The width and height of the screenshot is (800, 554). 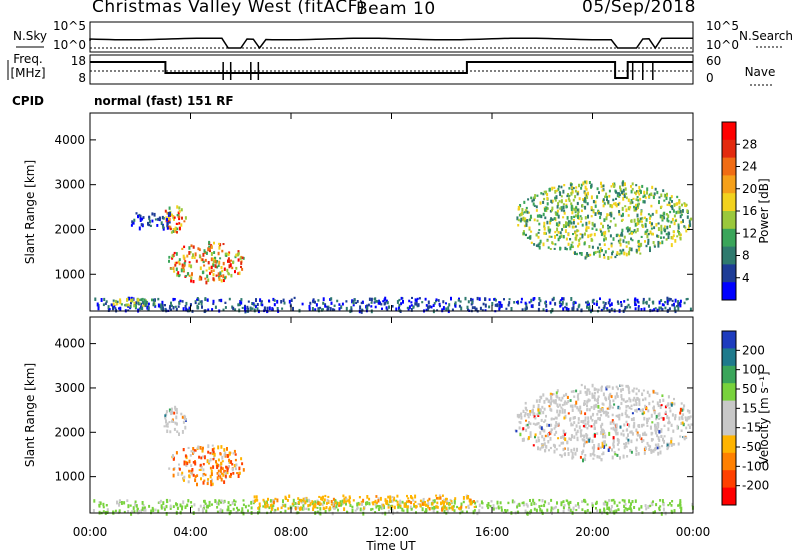 What do you see at coordinates (753, 370) in the screenshot?
I see `velocity-cb-label-1: 100` at bounding box center [753, 370].